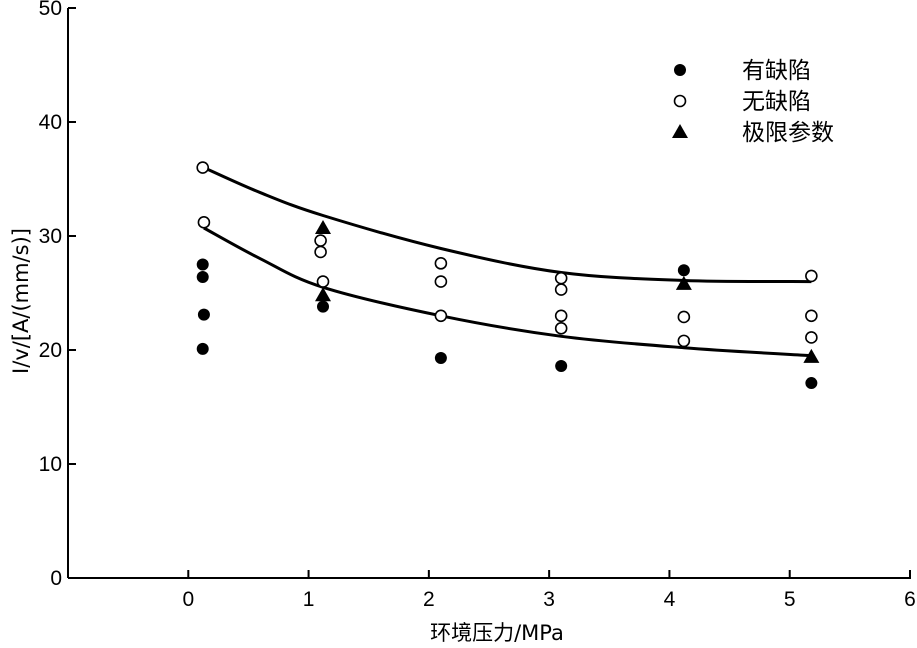 The width and height of the screenshot is (917, 648). I want to click on y-tick-label: 50, so click(50, 10).